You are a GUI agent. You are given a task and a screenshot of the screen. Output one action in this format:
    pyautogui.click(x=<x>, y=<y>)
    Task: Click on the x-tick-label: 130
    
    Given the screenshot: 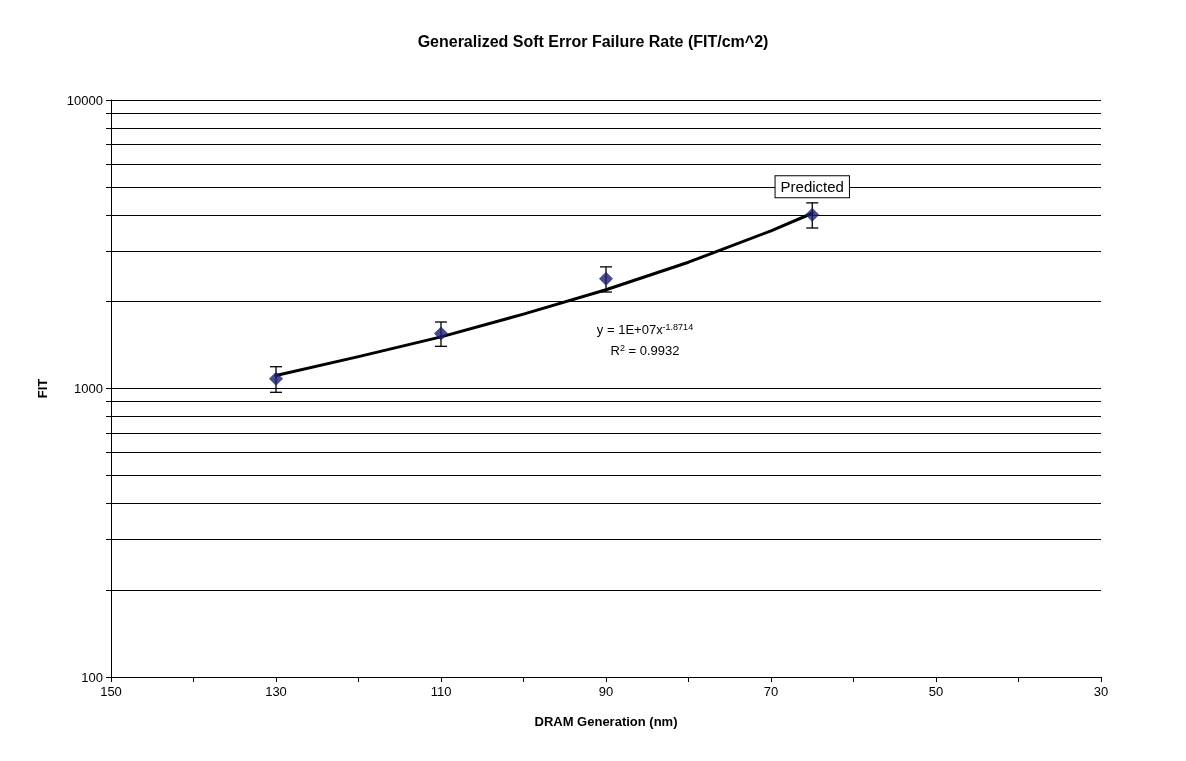 What is the action you would take?
    pyautogui.click(x=276, y=691)
    